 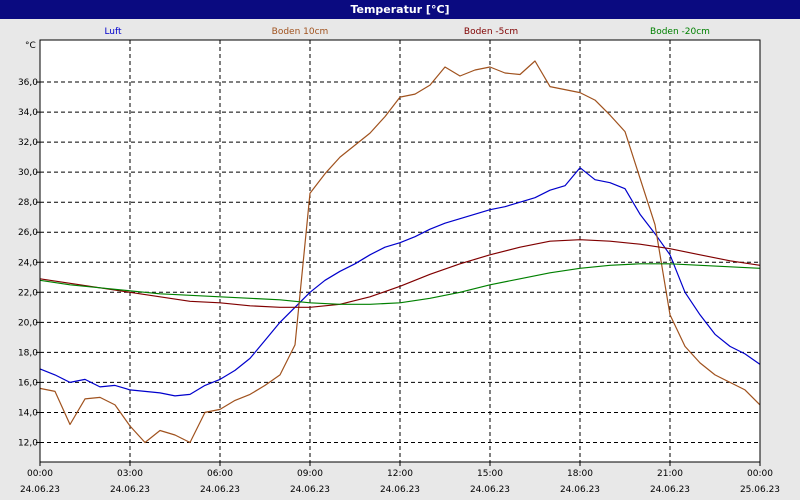 I want to click on legend-entry: Boden -20cm, so click(x=680, y=32).